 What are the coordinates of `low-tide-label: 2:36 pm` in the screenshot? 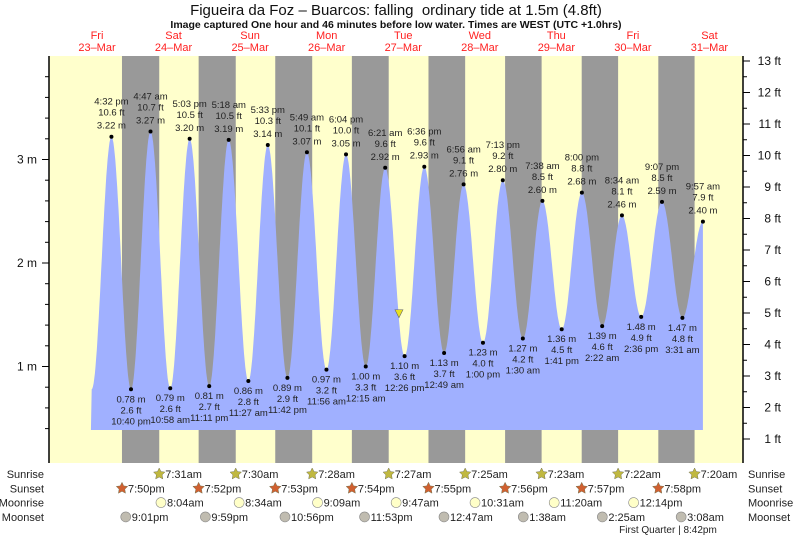 It's located at (641, 349).